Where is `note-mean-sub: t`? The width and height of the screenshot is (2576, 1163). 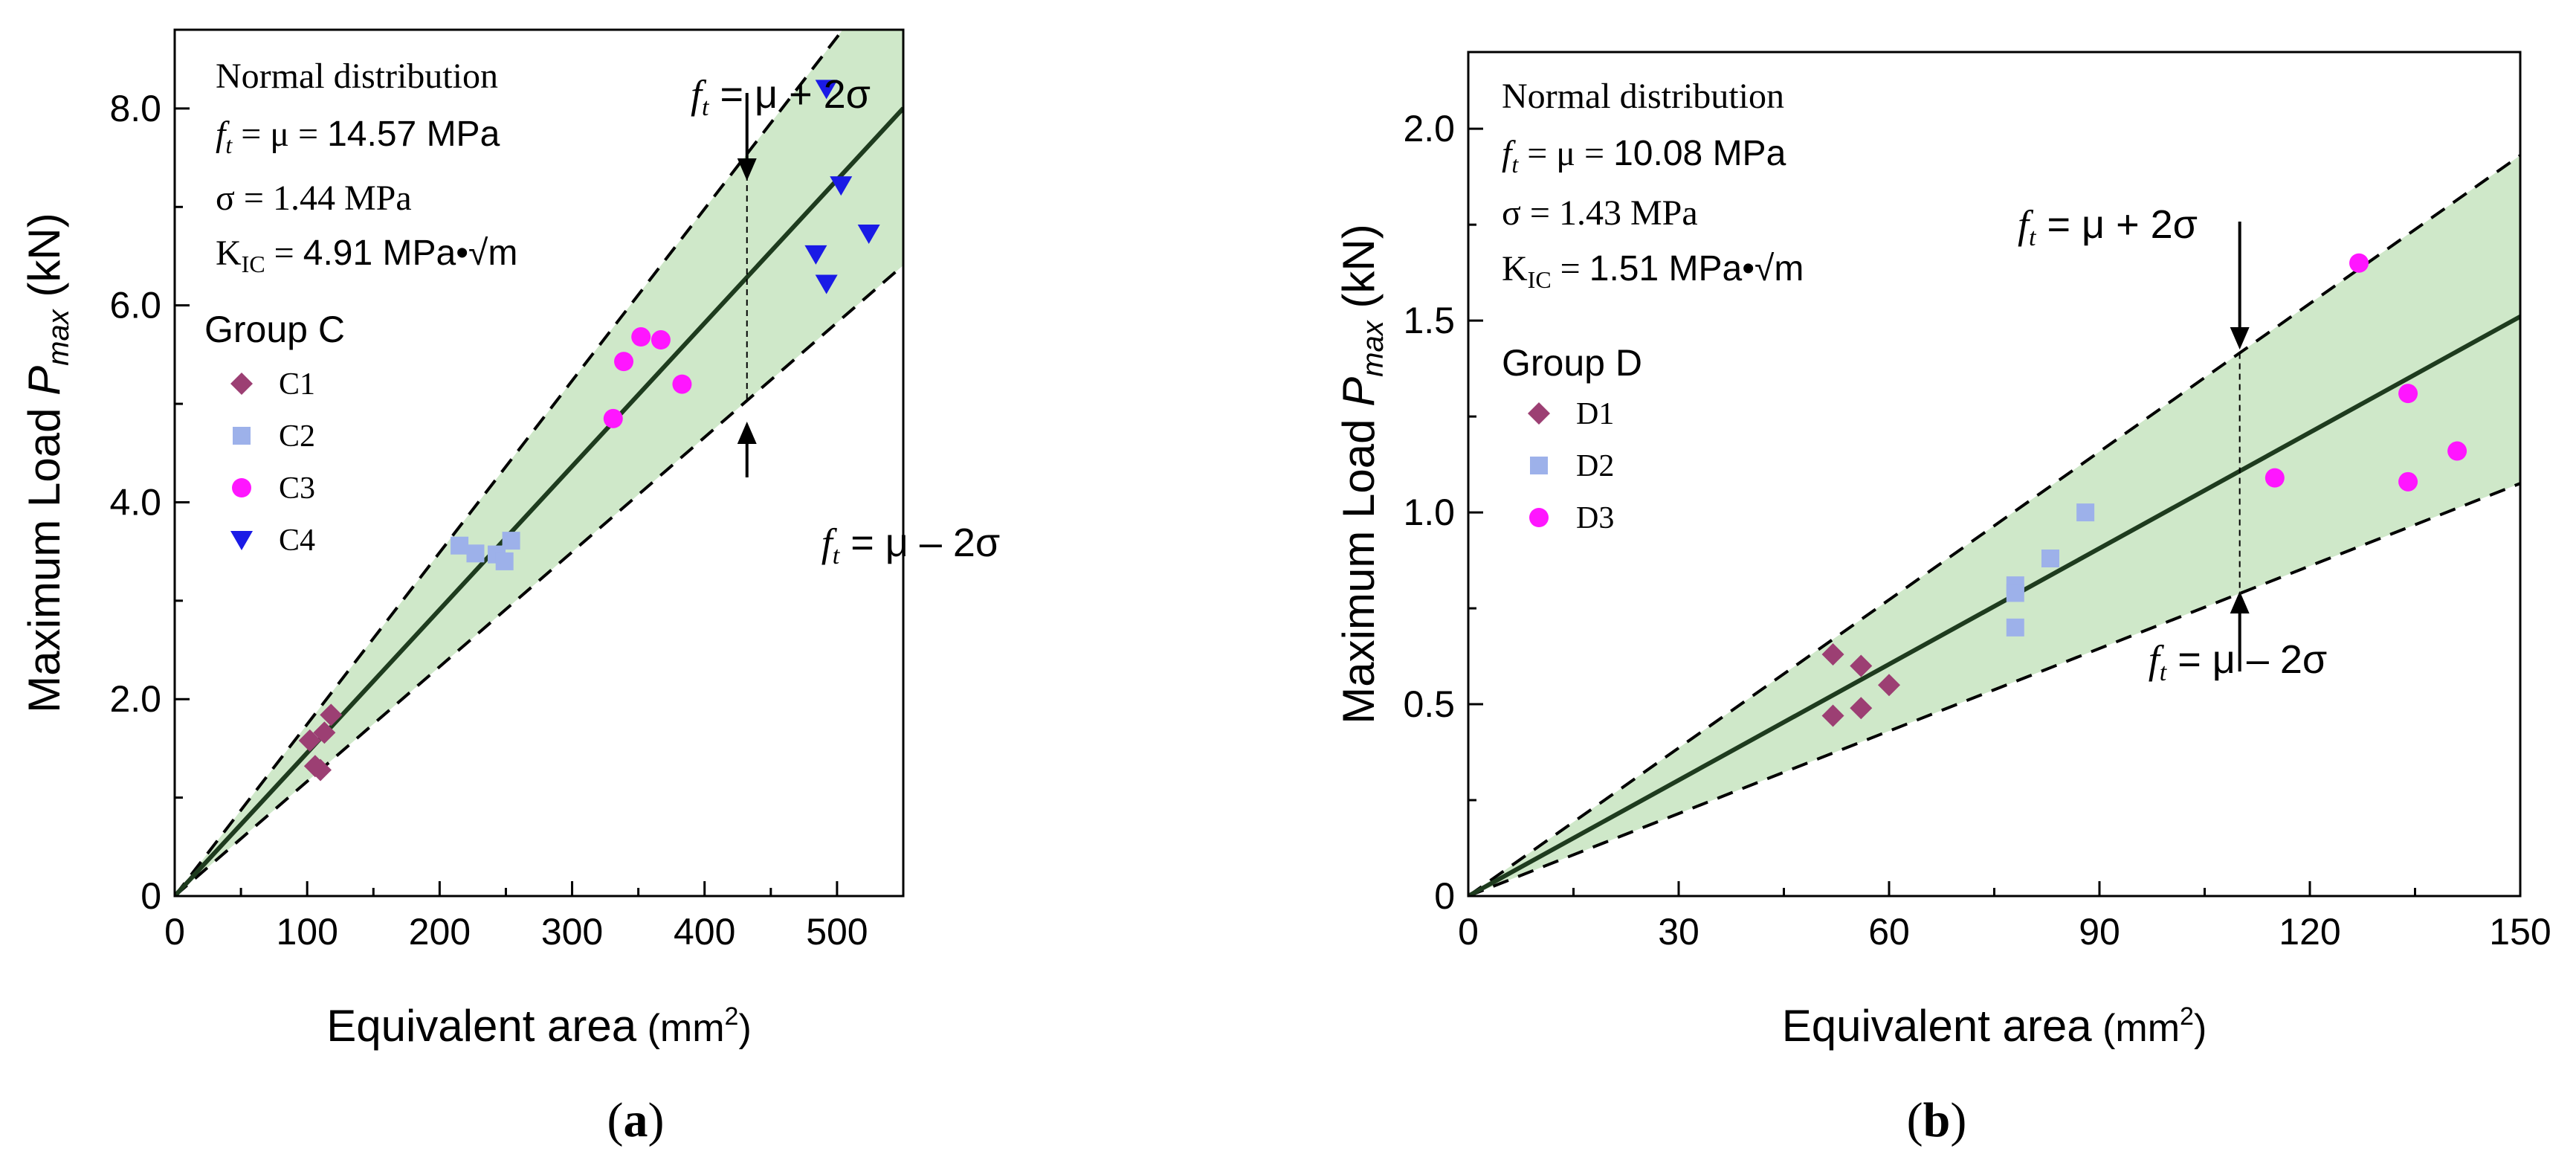 note-mean-sub: t is located at coordinates (1515, 164).